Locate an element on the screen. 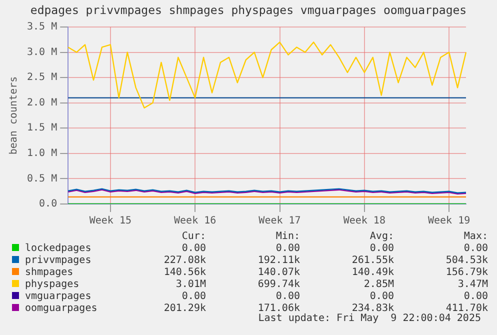  text: 140.56k is located at coordinates (184, 272).